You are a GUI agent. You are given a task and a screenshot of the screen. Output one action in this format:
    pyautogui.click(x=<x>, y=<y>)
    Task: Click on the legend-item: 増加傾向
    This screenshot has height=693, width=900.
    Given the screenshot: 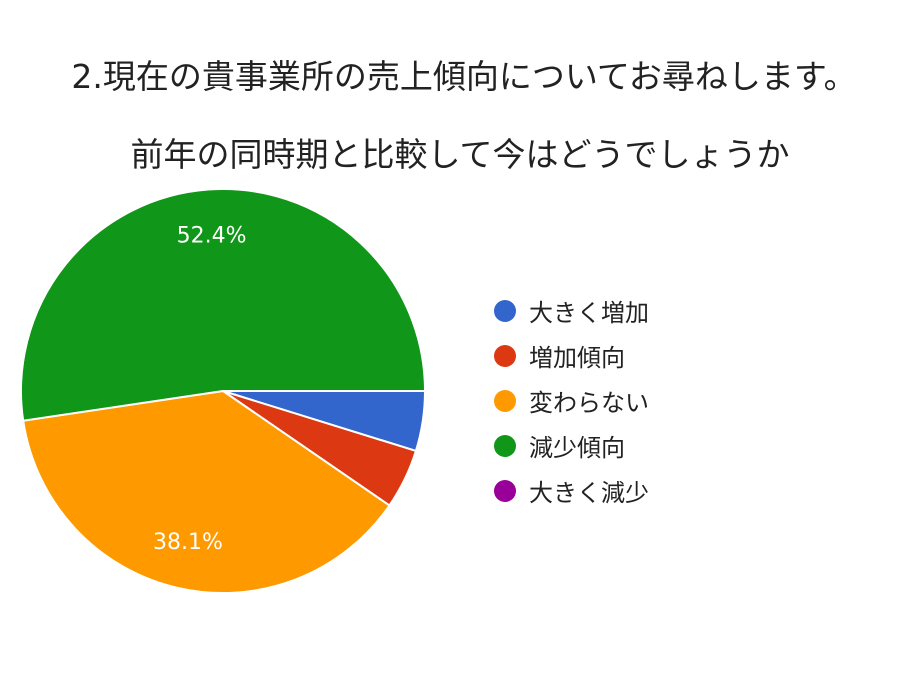 What is the action you would take?
    pyautogui.click(x=571, y=355)
    